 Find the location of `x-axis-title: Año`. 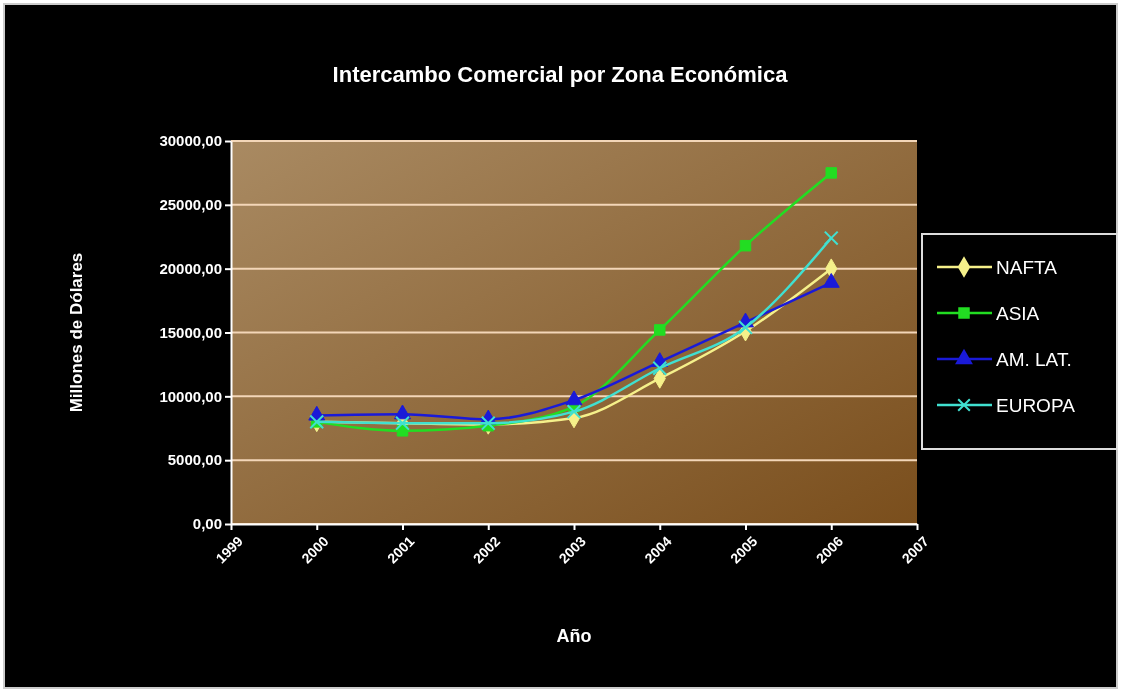

x-axis-title: Año is located at coordinates (574, 636).